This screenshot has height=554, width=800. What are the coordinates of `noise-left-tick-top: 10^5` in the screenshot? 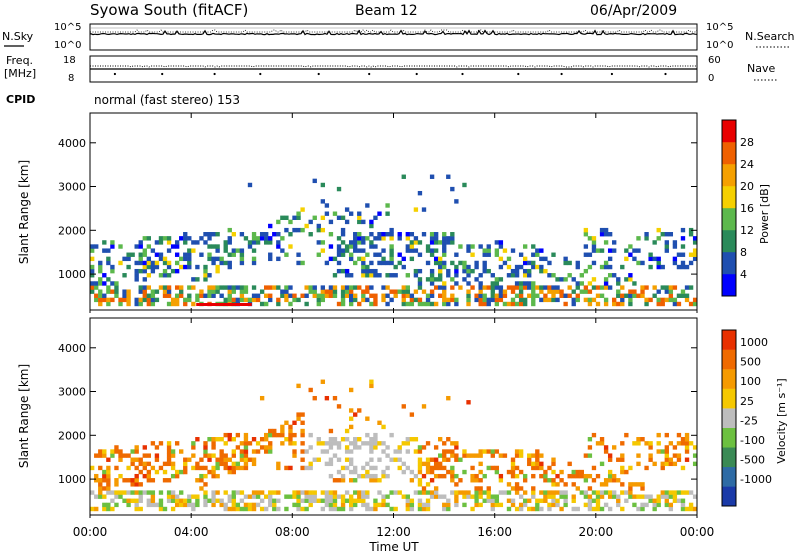 It's located at (67, 27).